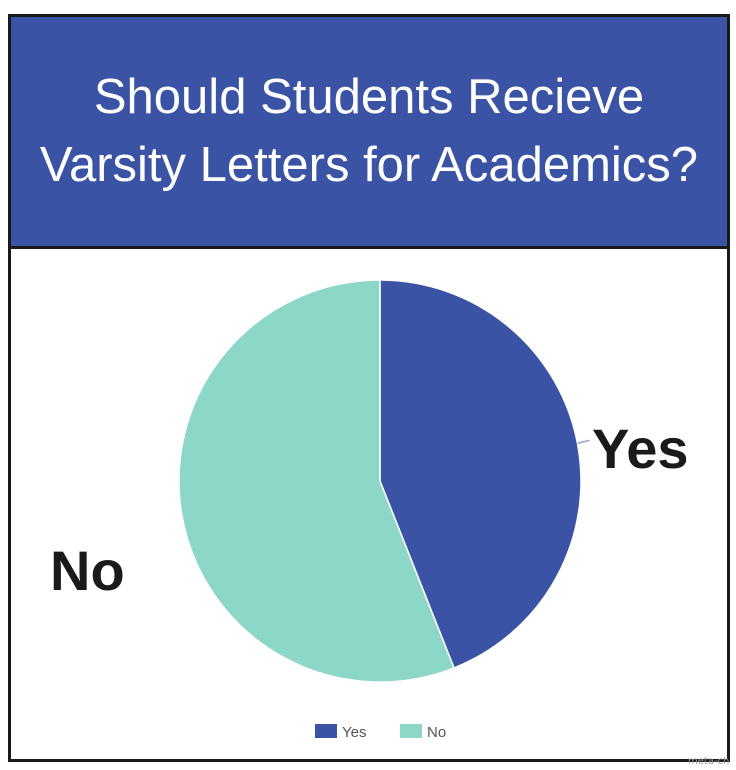  Describe the element at coordinates (480, 474) in the screenshot. I see `pie-slice-yes` at that location.